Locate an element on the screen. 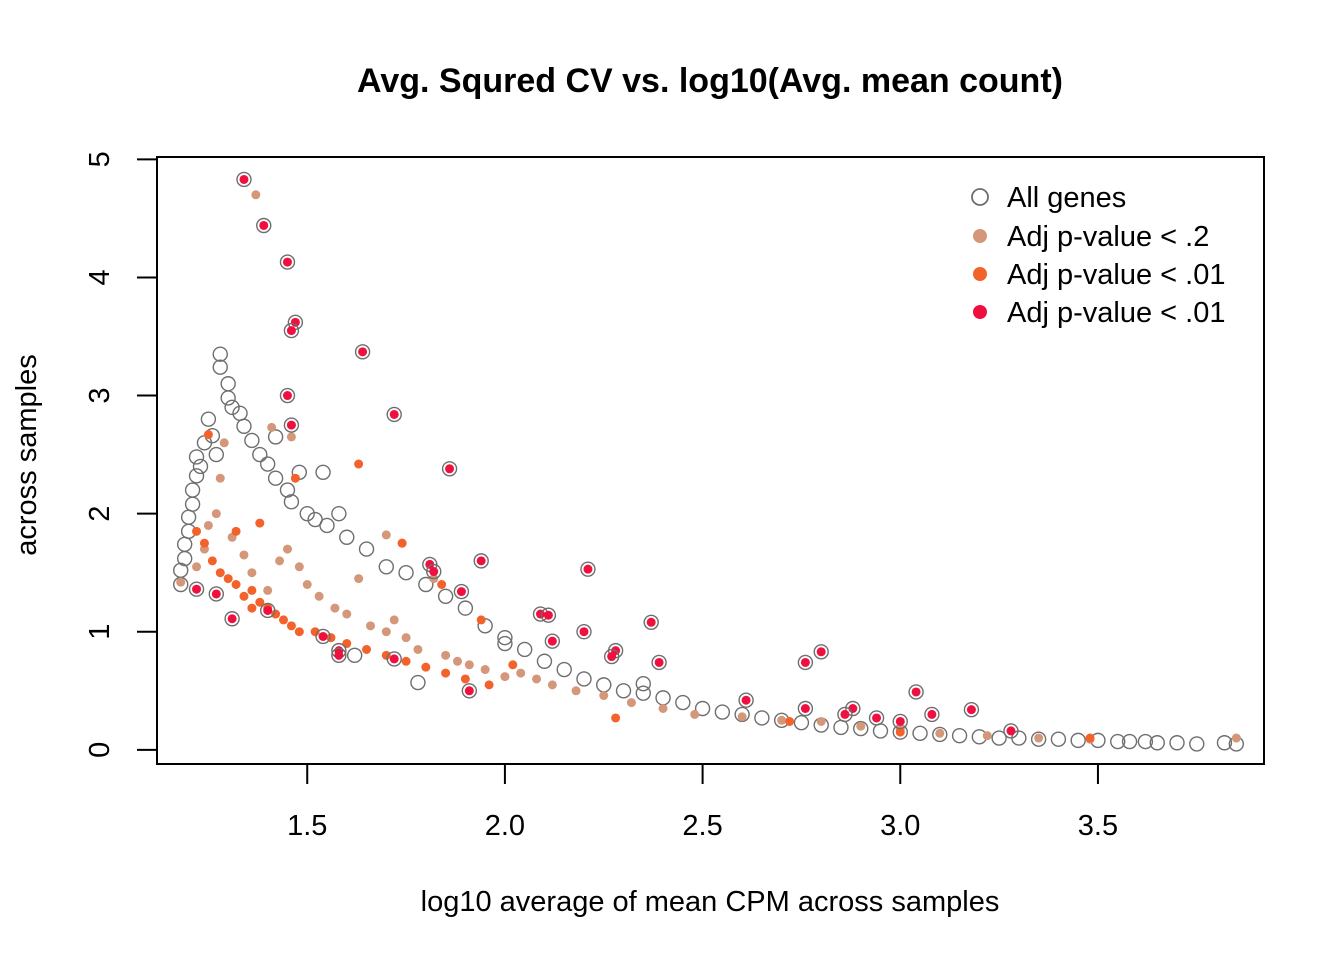 This screenshot has height=960, width=1344. legend-label-p001b: Adj p-value < .01 is located at coordinates (1116, 313).